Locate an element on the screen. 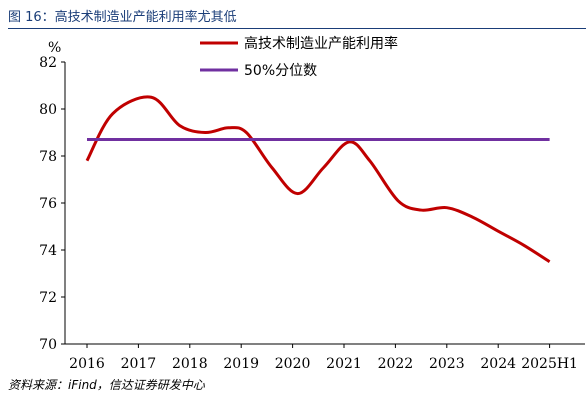  source-note: 资料来源：iFind，信达证券研发中心 is located at coordinates (106, 385).